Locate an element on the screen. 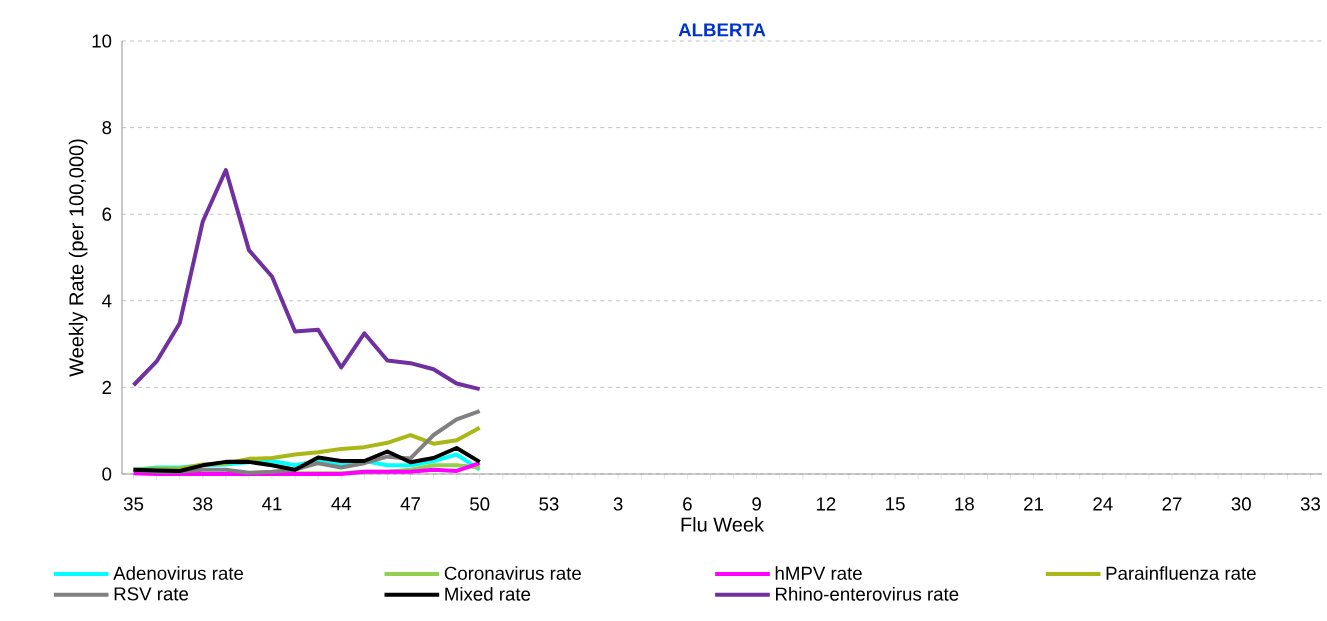 The width and height of the screenshot is (1327, 621). legend-label: Coronavirus rate is located at coordinates (512, 573).